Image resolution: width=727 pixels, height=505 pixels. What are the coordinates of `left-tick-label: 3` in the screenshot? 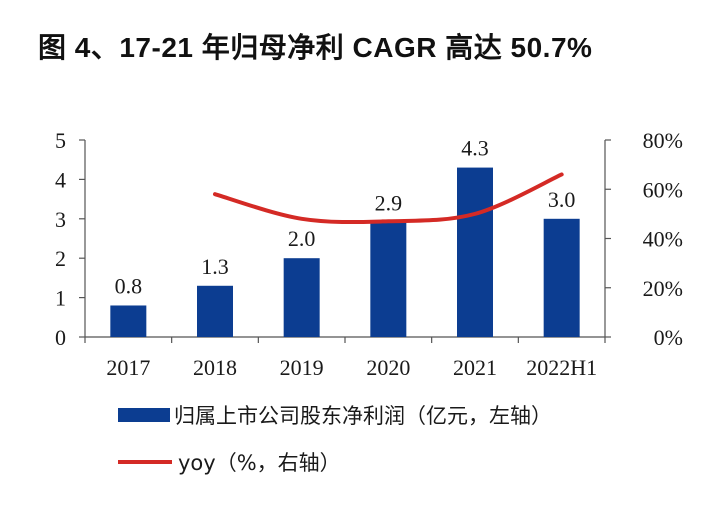 It's located at (60, 219).